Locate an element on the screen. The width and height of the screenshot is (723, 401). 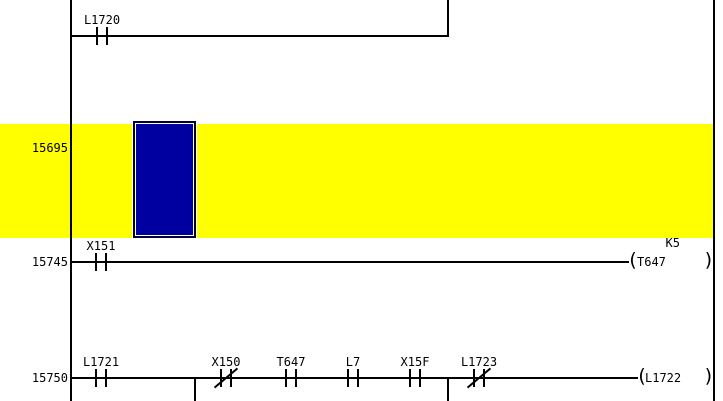
contact-L1720 is located at coordinates (102, 36).